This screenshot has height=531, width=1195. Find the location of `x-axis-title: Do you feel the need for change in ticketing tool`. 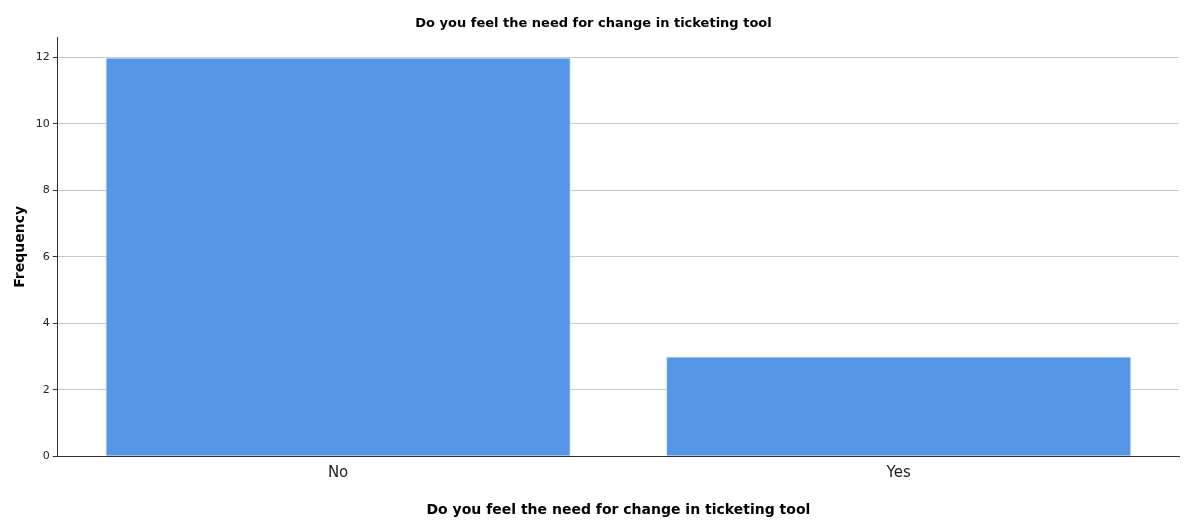

x-axis-title: Do you feel the need for change in ticketing tool is located at coordinates (618, 509).